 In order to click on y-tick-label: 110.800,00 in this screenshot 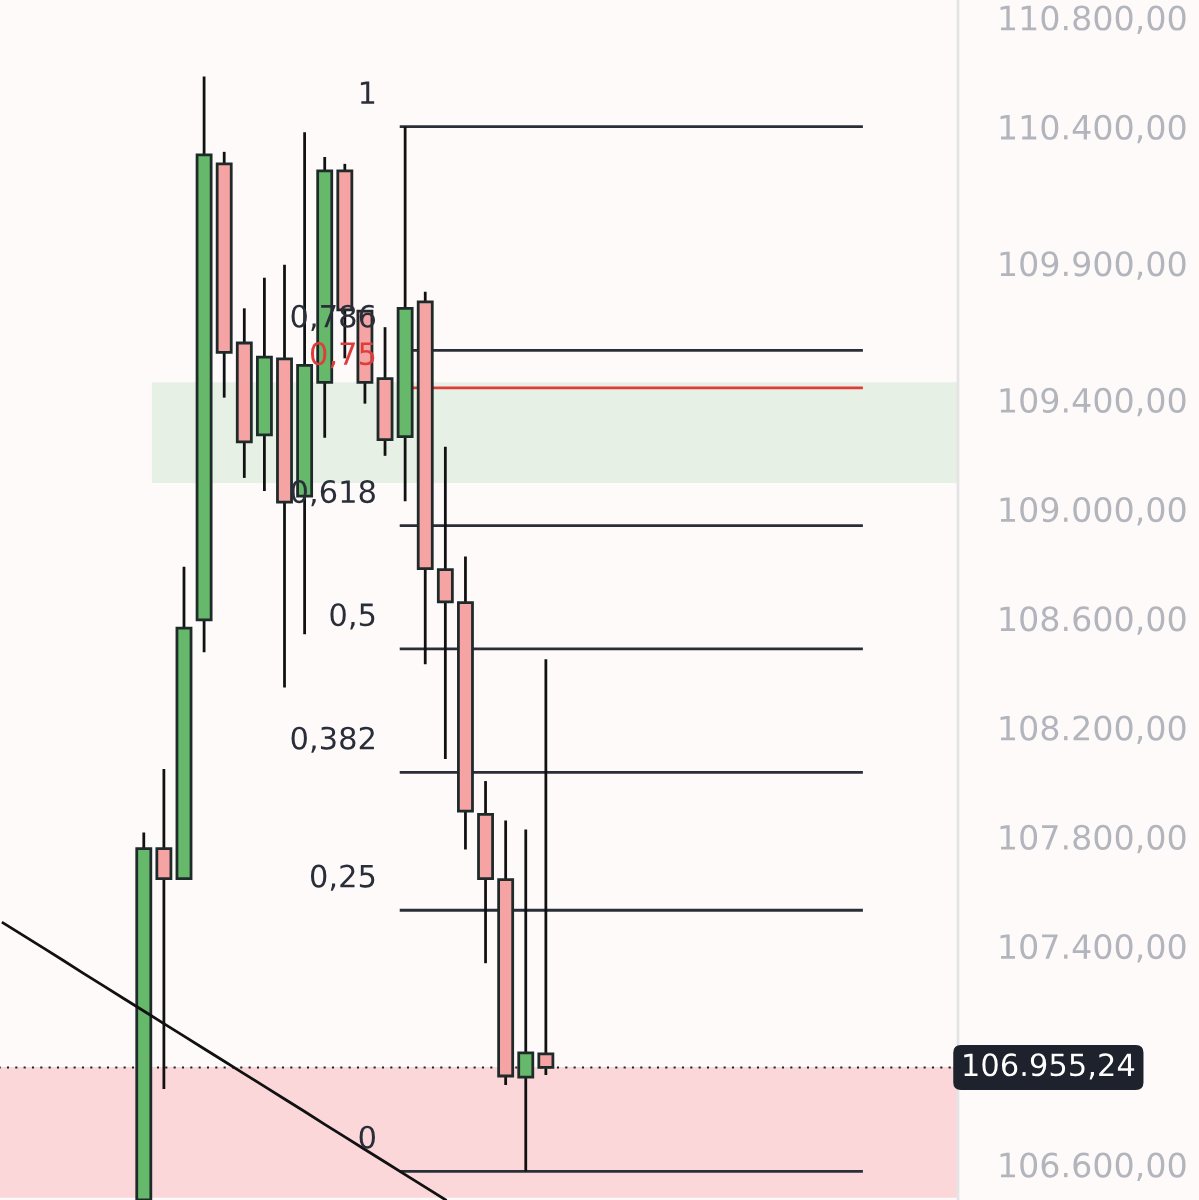, I will do `click(1093, 20)`.